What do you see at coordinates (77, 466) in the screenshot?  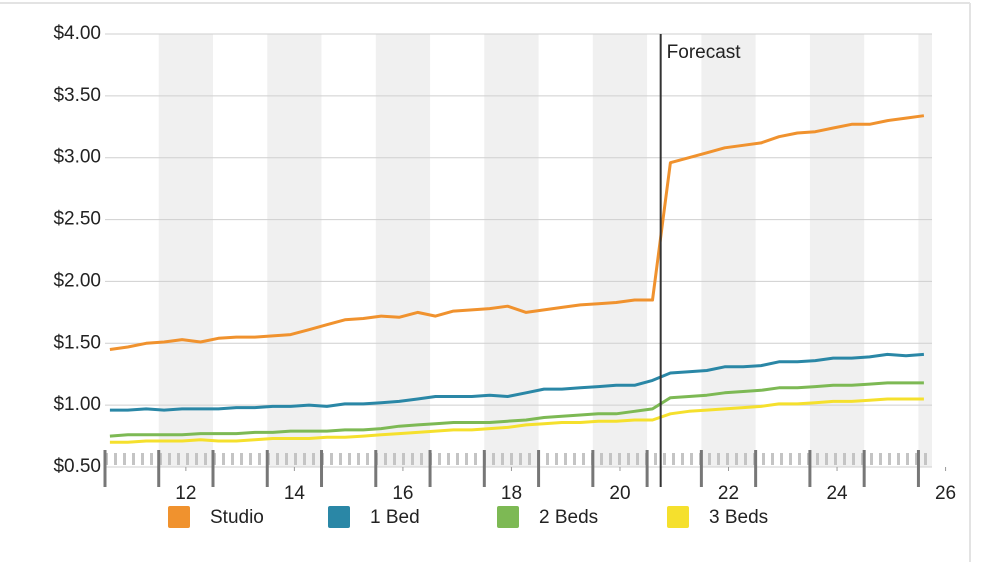 I see `y-tick-label: $0.50` at bounding box center [77, 466].